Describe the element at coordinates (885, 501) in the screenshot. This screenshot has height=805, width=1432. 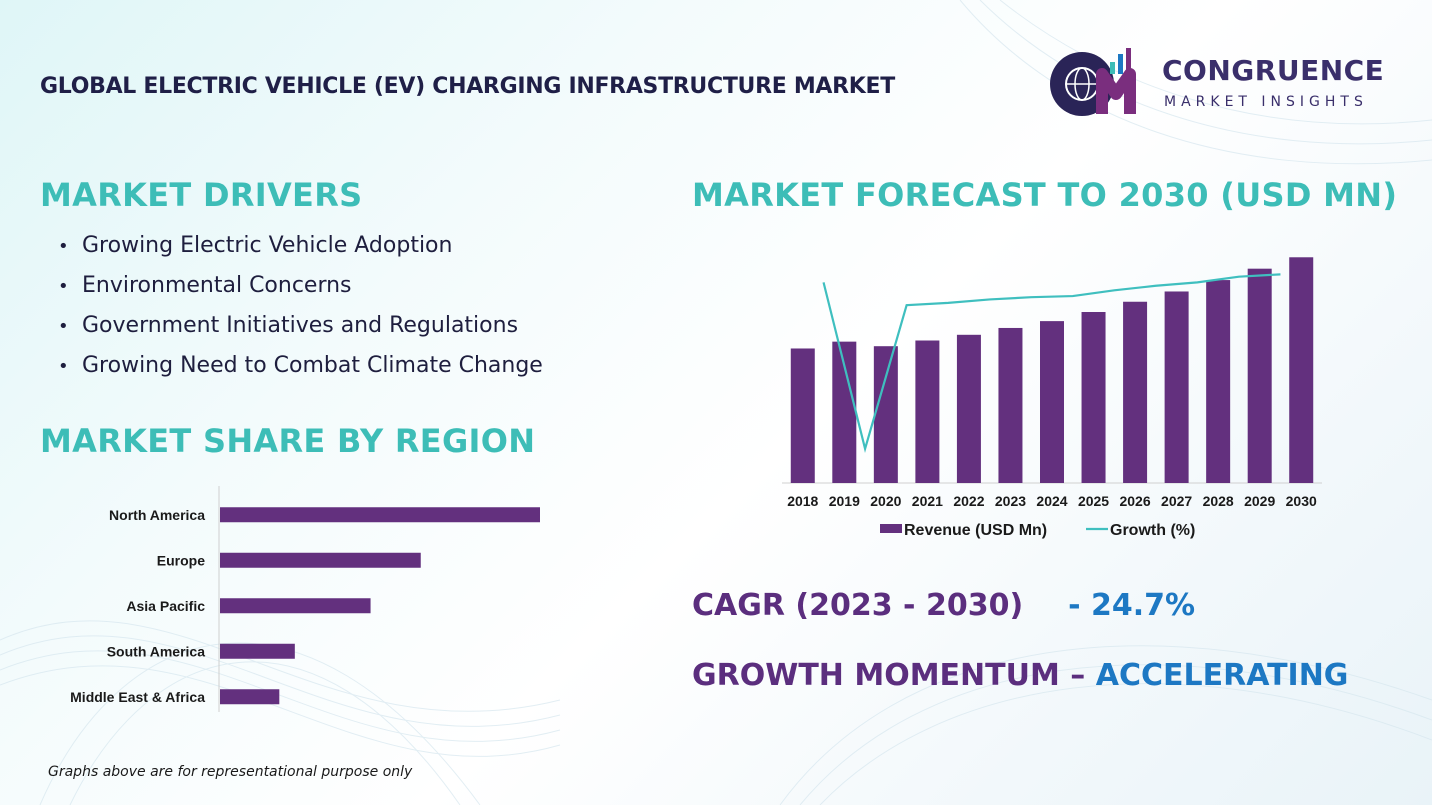
I see `x-tick-label: 2020` at that location.